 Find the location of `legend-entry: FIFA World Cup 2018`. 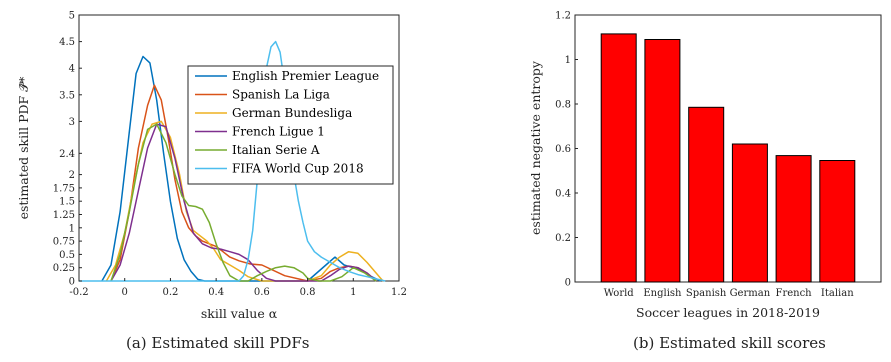

legend-entry: FIFA World Cup 2018 is located at coordinates (298, 169).